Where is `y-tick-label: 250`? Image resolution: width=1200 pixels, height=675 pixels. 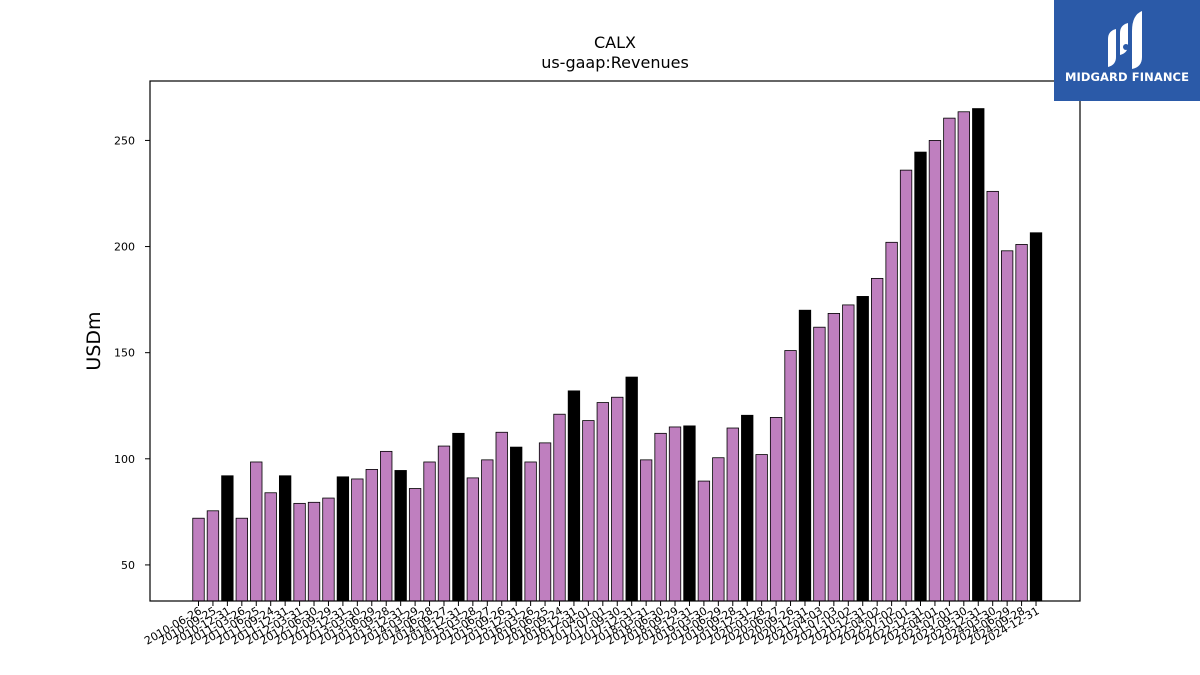
y-tick-label: 250 is located at coordinates (124, 140).